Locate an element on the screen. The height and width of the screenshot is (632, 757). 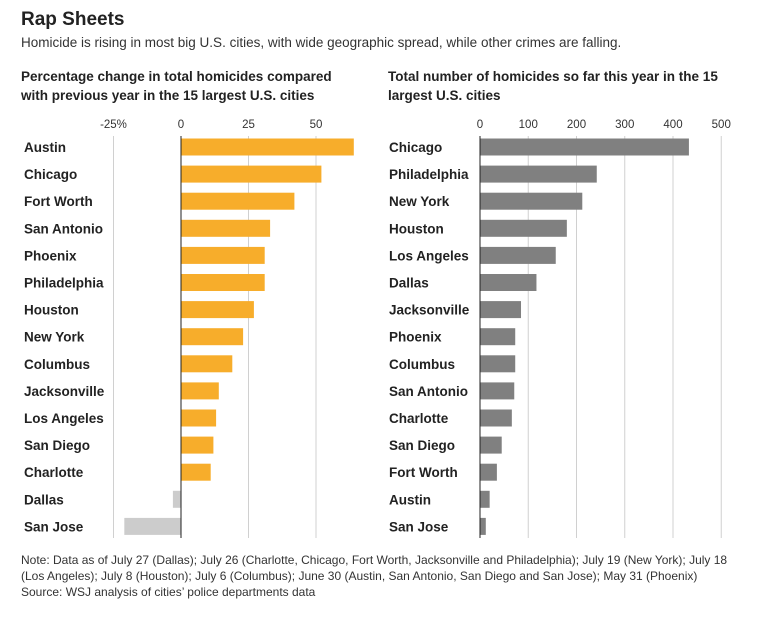
chart-1-category-label-fort-worth: Fort Worth is located at coordinates (58, 201).